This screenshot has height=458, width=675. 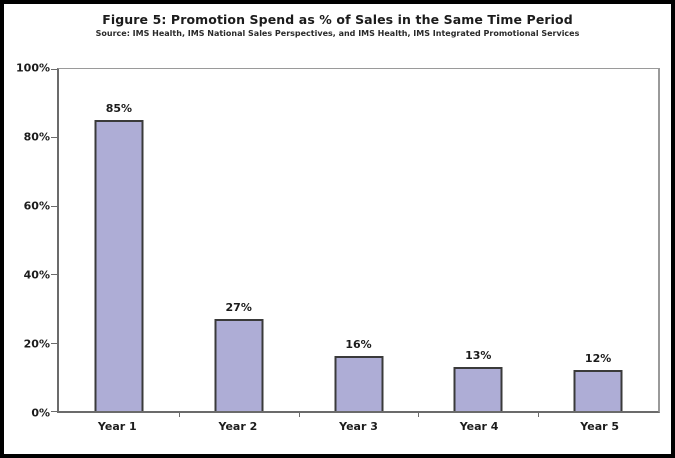 What do you see at coordinates (117, 426) in the screenshot?
I see `x-tick-label: Year 1` at bounding box center [117, 426].